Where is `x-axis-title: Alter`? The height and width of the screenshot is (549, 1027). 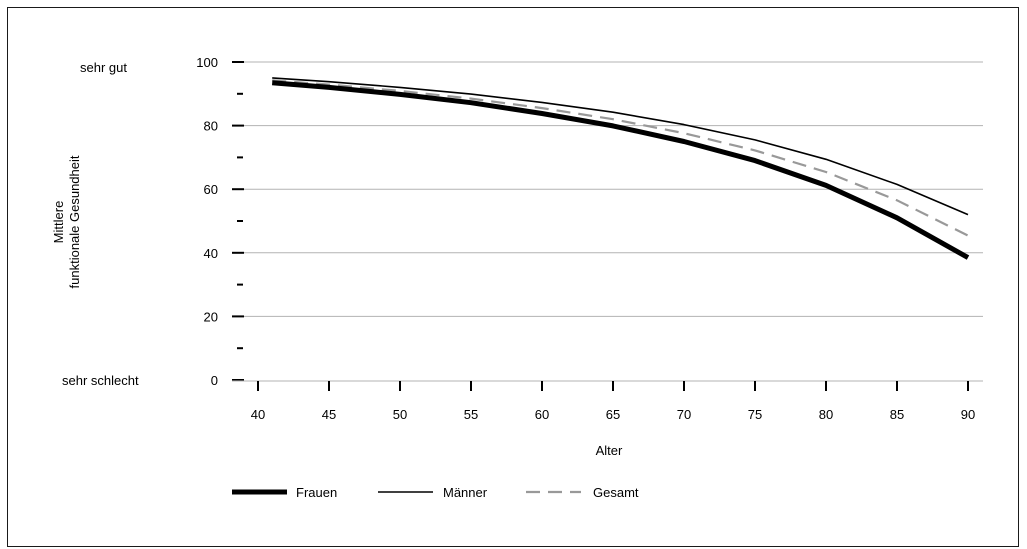 x-axis-title: Alter is located at coordinates (609, 450).